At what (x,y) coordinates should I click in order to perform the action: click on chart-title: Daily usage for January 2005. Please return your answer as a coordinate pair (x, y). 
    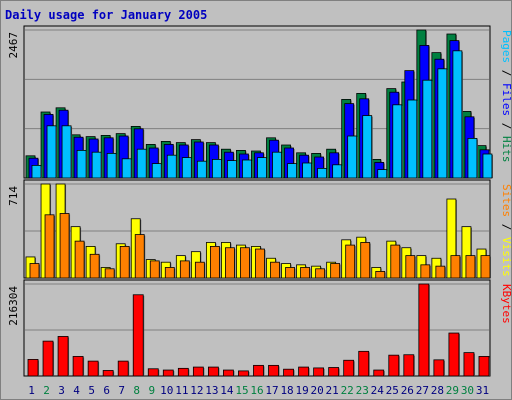
    Looking at the image, I should click on (106, 15).